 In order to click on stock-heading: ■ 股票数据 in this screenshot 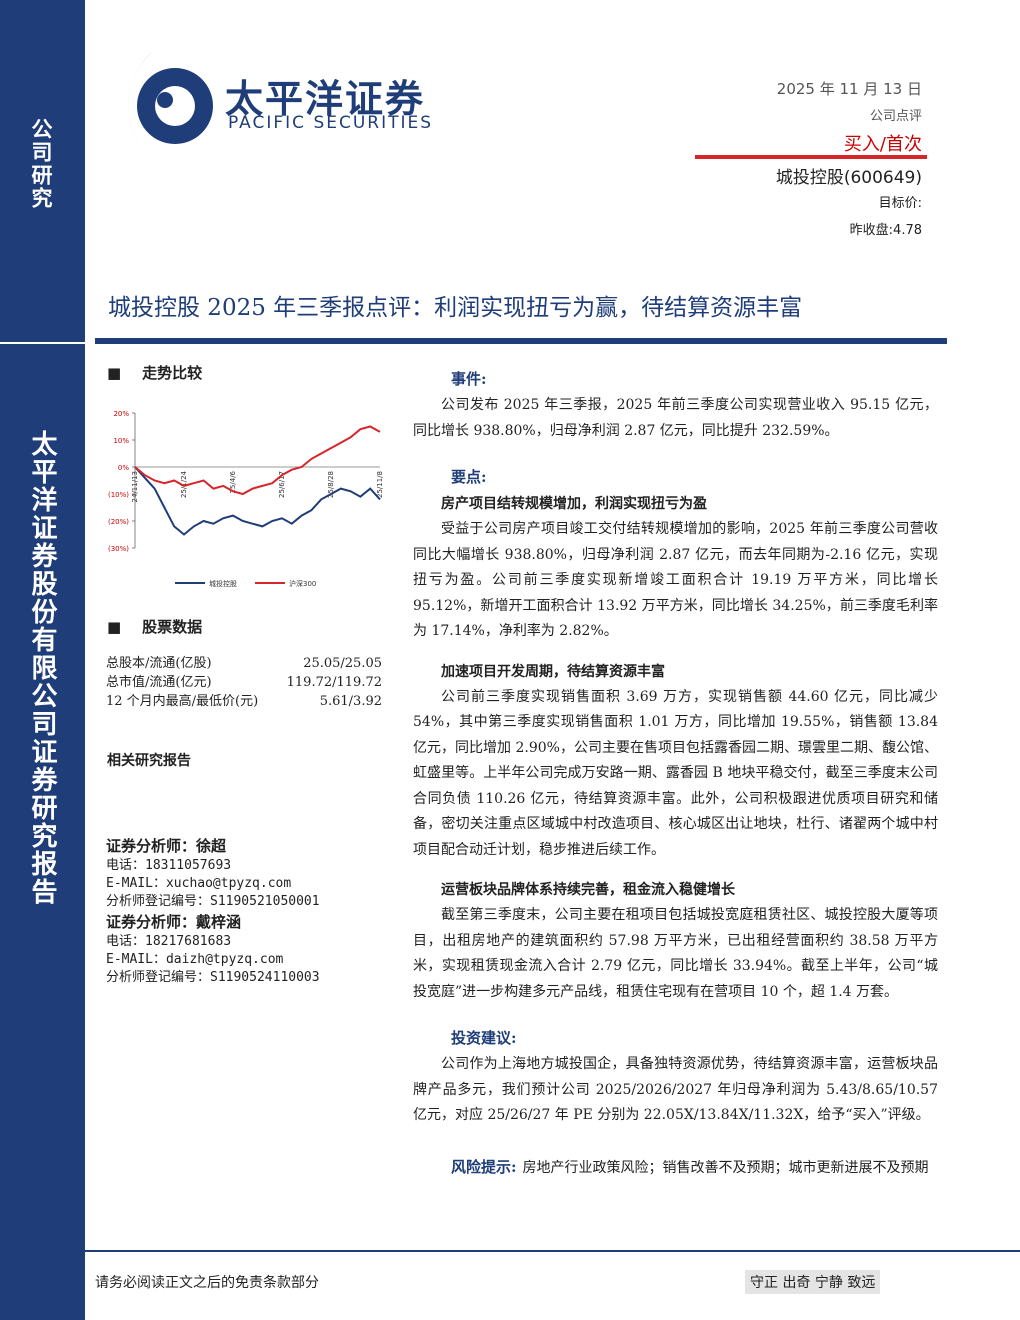, I will do `click(155, 627)`.